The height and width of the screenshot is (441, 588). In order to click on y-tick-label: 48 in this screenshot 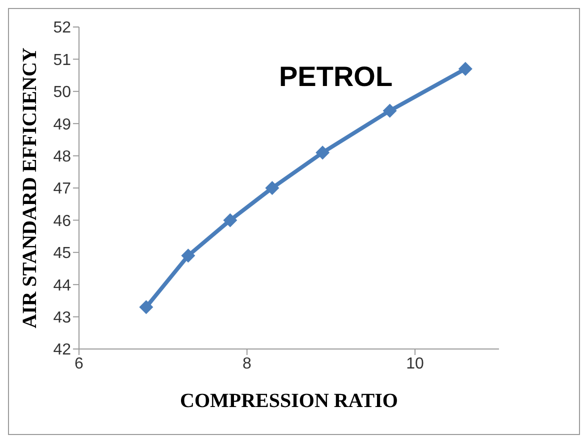, I will do `click(62, 157)`.